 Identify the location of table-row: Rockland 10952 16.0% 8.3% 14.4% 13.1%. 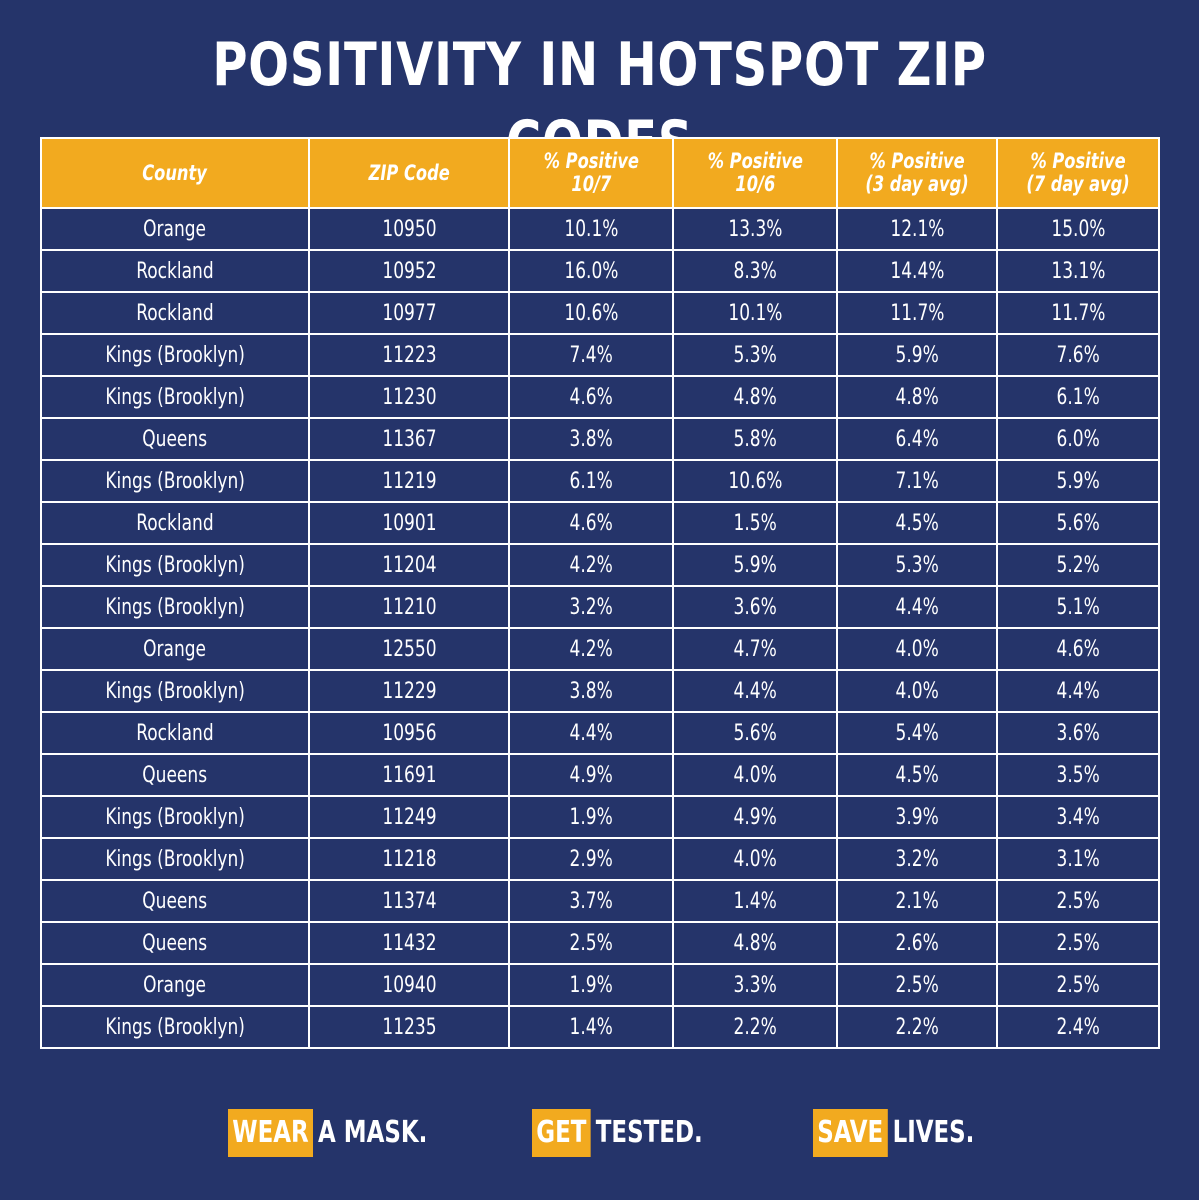
(600, 271).